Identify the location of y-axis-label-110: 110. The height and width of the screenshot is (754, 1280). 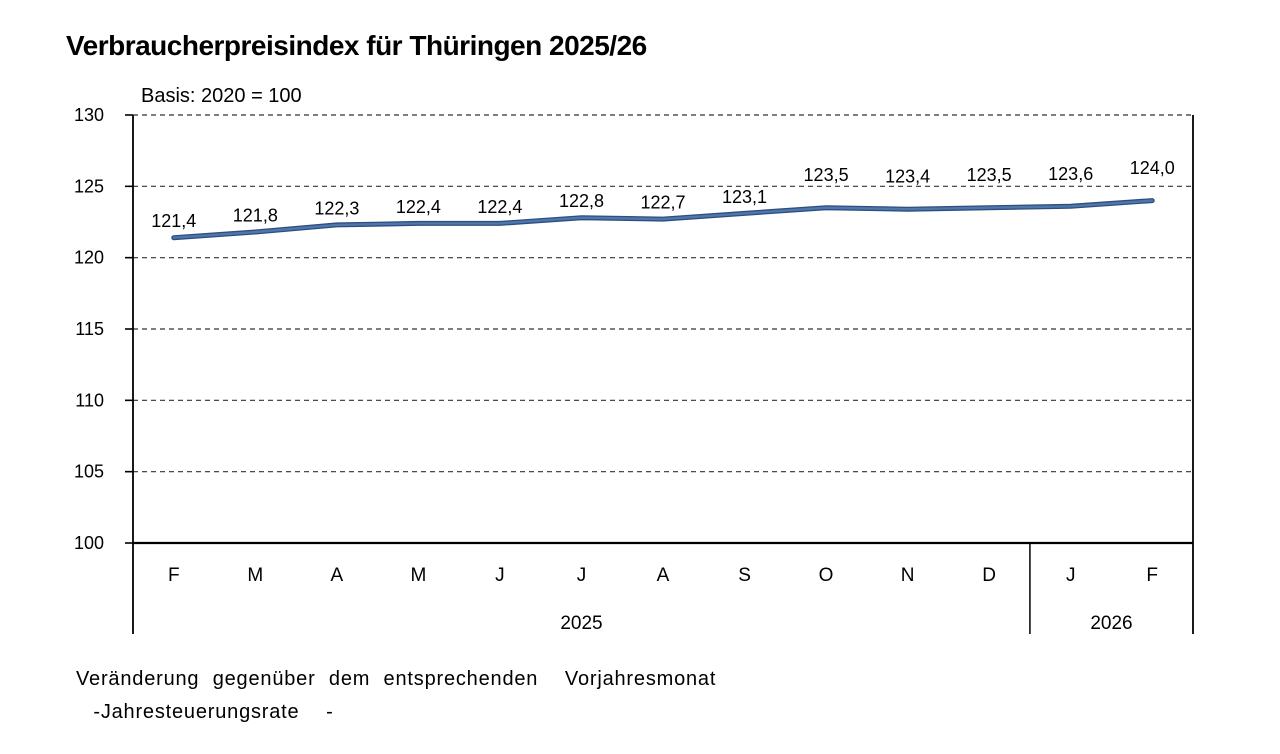
(89, 400).